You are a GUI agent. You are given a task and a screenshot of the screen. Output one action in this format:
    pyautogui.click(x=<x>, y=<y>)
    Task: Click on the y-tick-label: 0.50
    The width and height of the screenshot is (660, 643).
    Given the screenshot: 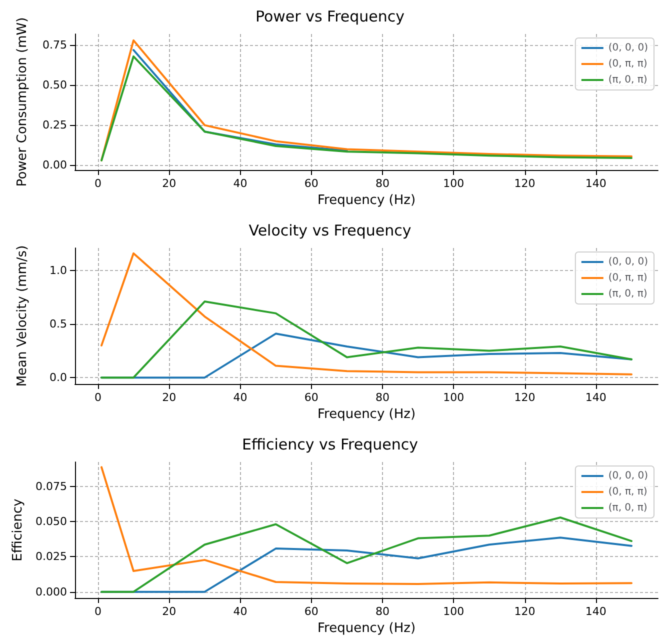 What is the action you would take?
    pyautogui.click(x=54, y=85)
    